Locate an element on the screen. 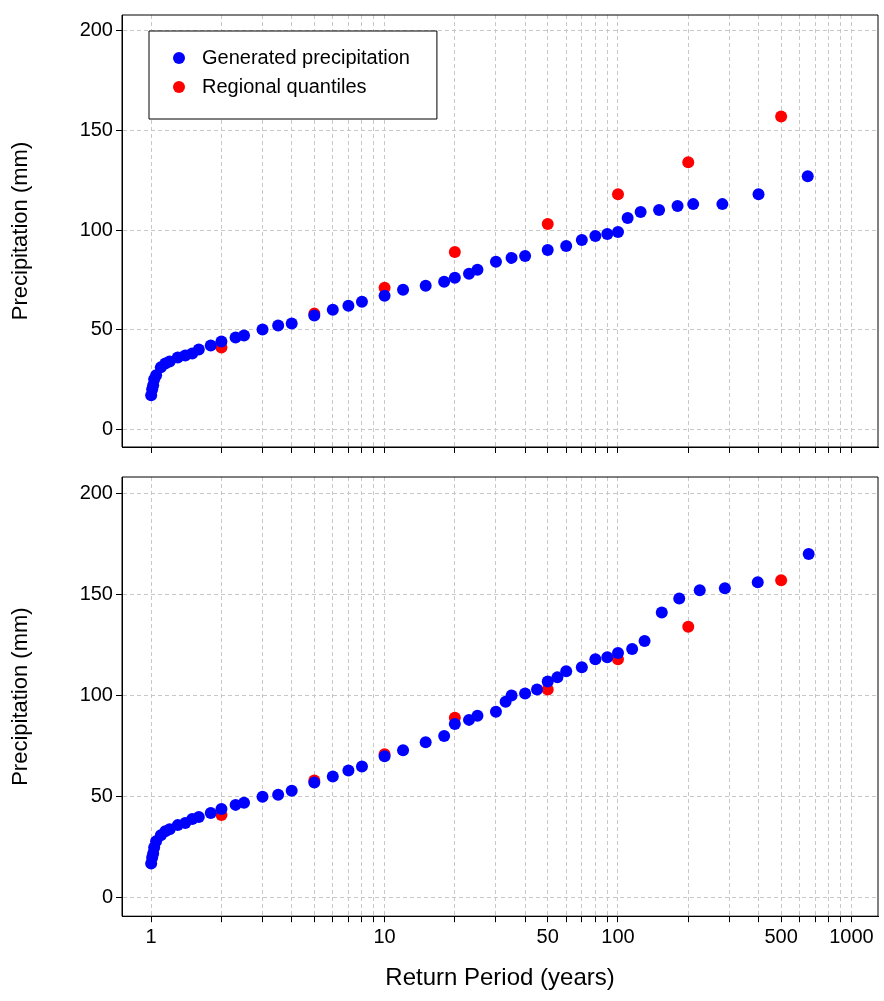 Image resolution: width=884 pixels, height=1001 pixels. x-tick-label: 100 is located at coordinates (618, 935).